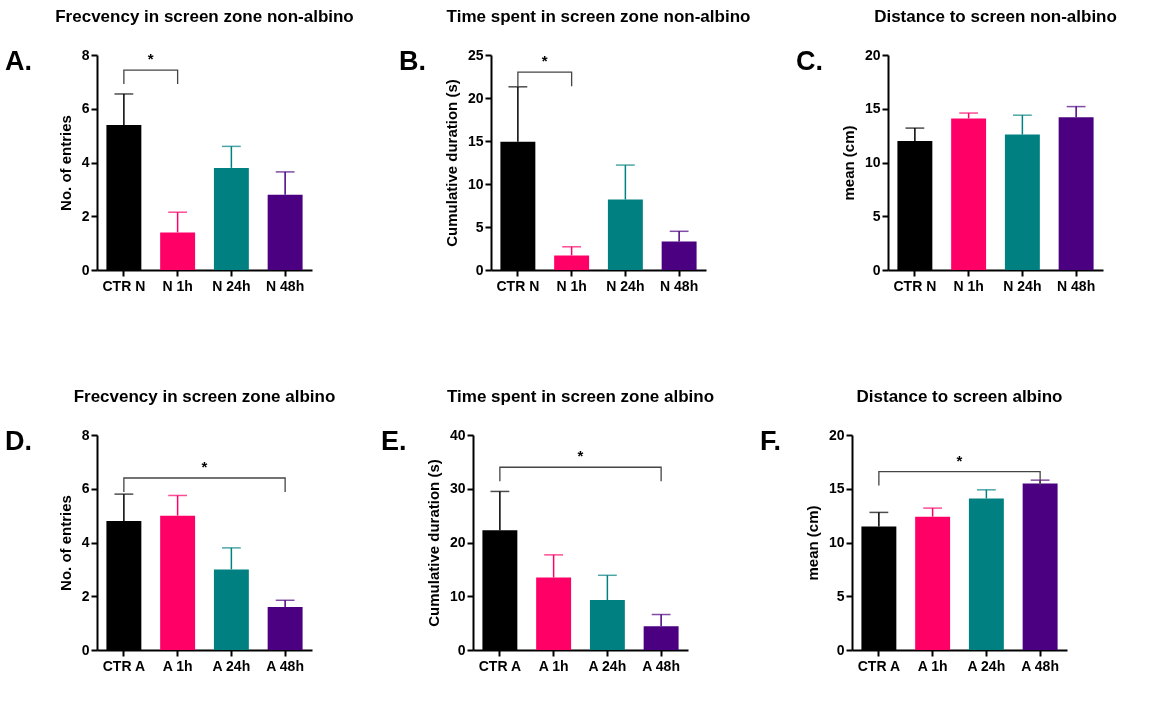  What do you see at coordinates (204, 396) in the screenshot?
I see `chart-title: Frecvency in screen zone albino` at bounding box center [204, 396].